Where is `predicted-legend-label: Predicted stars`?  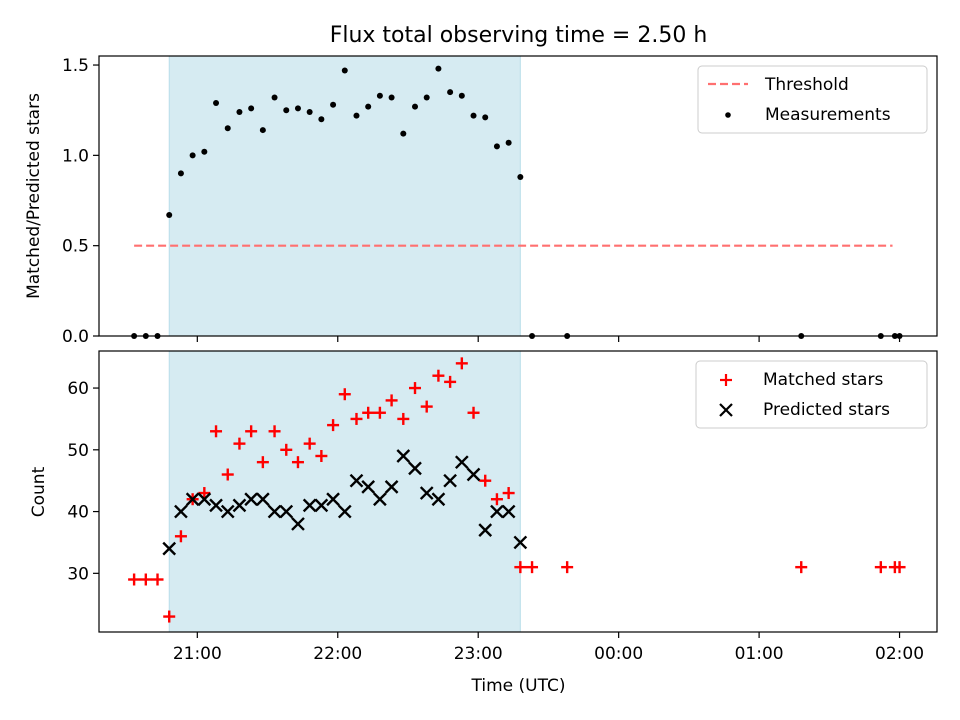 predicted-legend-label: Predicted stars is located at coordinates (826, 410).